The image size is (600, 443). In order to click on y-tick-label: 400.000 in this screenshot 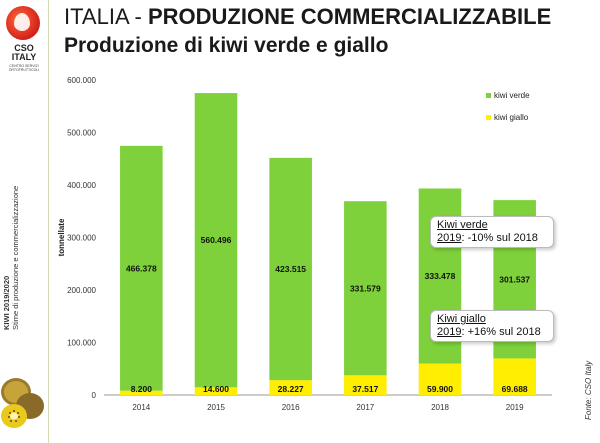, I will do `click(81, 185)`.